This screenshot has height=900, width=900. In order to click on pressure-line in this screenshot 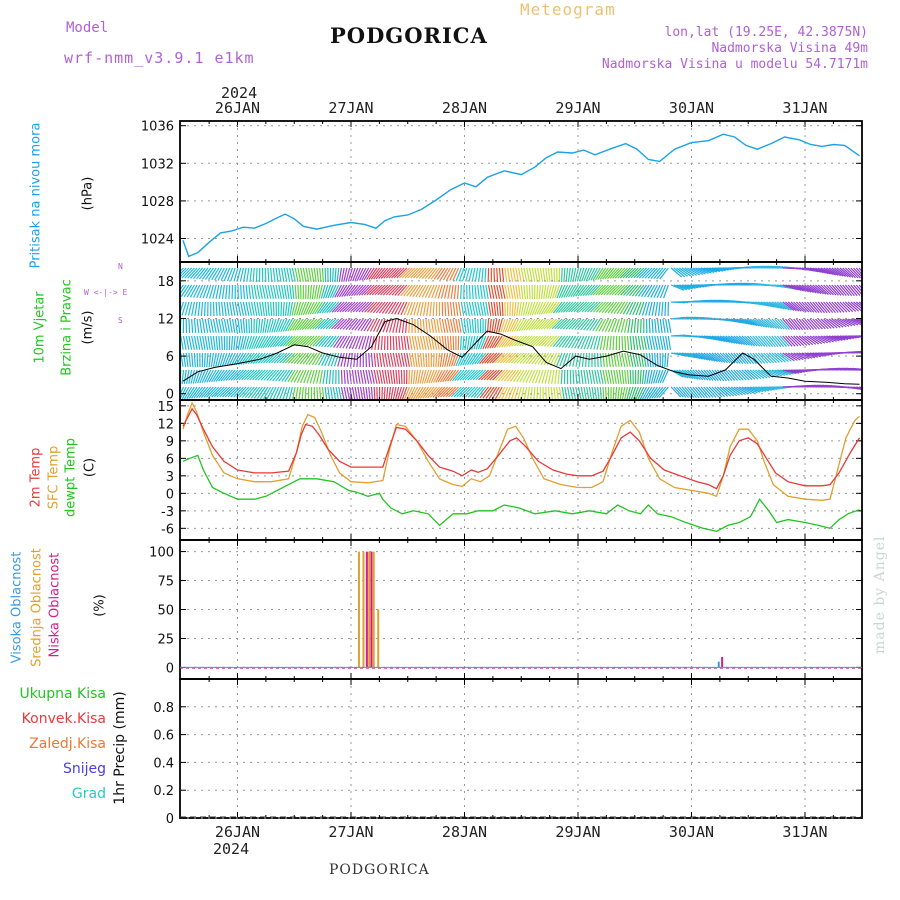, I will do `click(521, 195)`.